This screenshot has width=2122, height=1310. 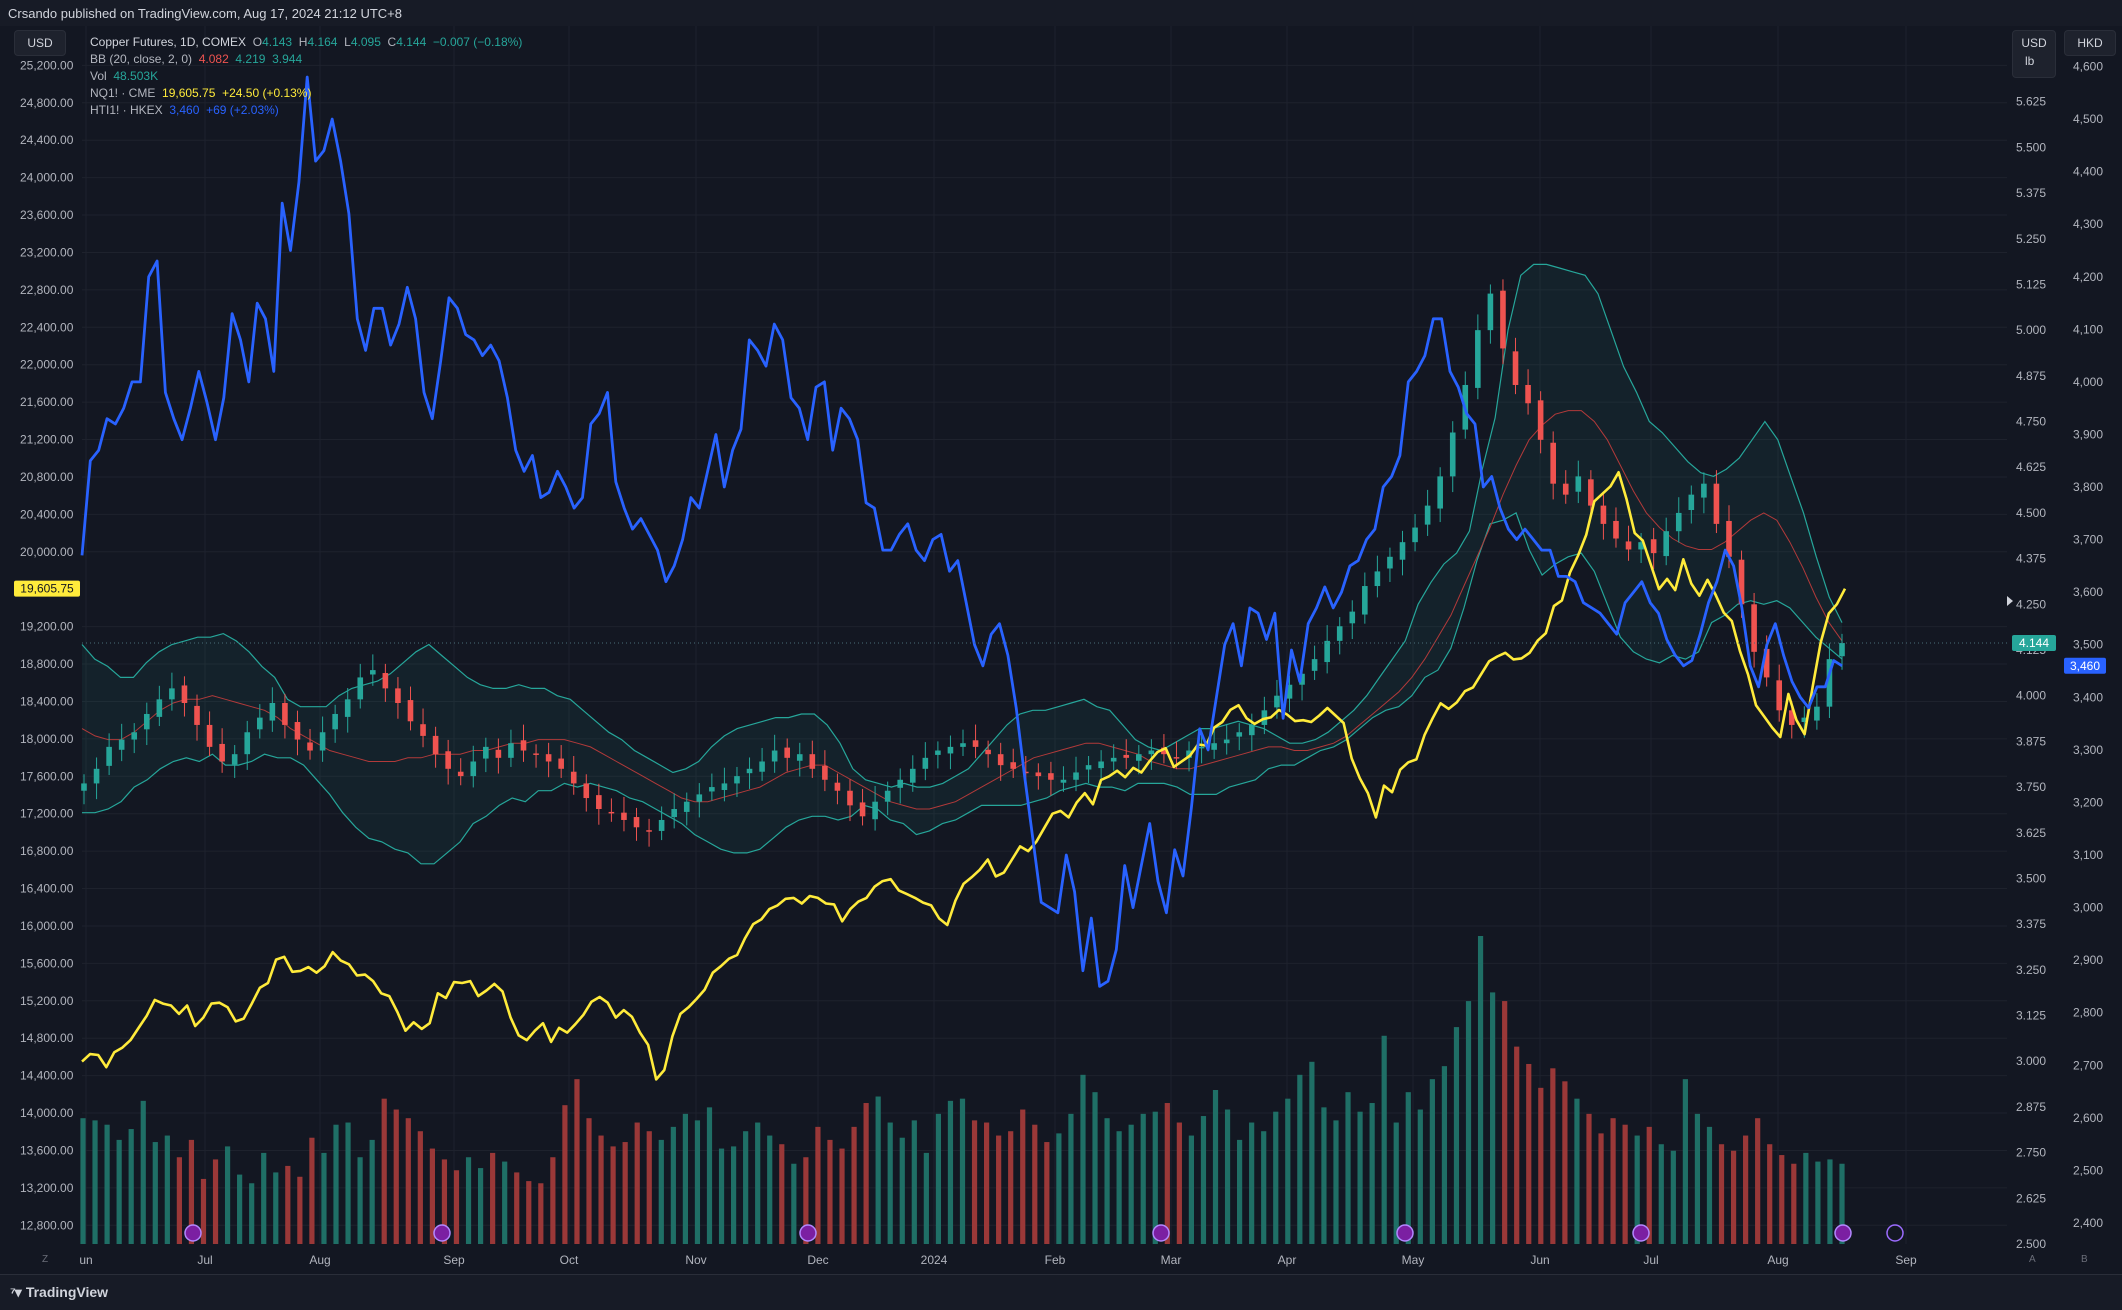 I want to click on bottom-bar: ⁷▾ TradingView, so click(x=1061, y=1292).